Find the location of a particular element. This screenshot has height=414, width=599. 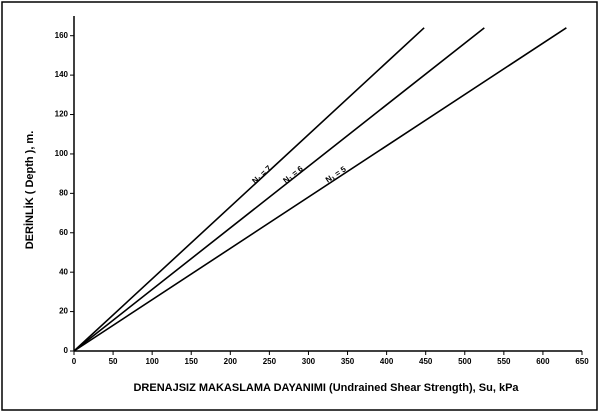

x-tick-label: 350 is located at coordinates (348, 361).